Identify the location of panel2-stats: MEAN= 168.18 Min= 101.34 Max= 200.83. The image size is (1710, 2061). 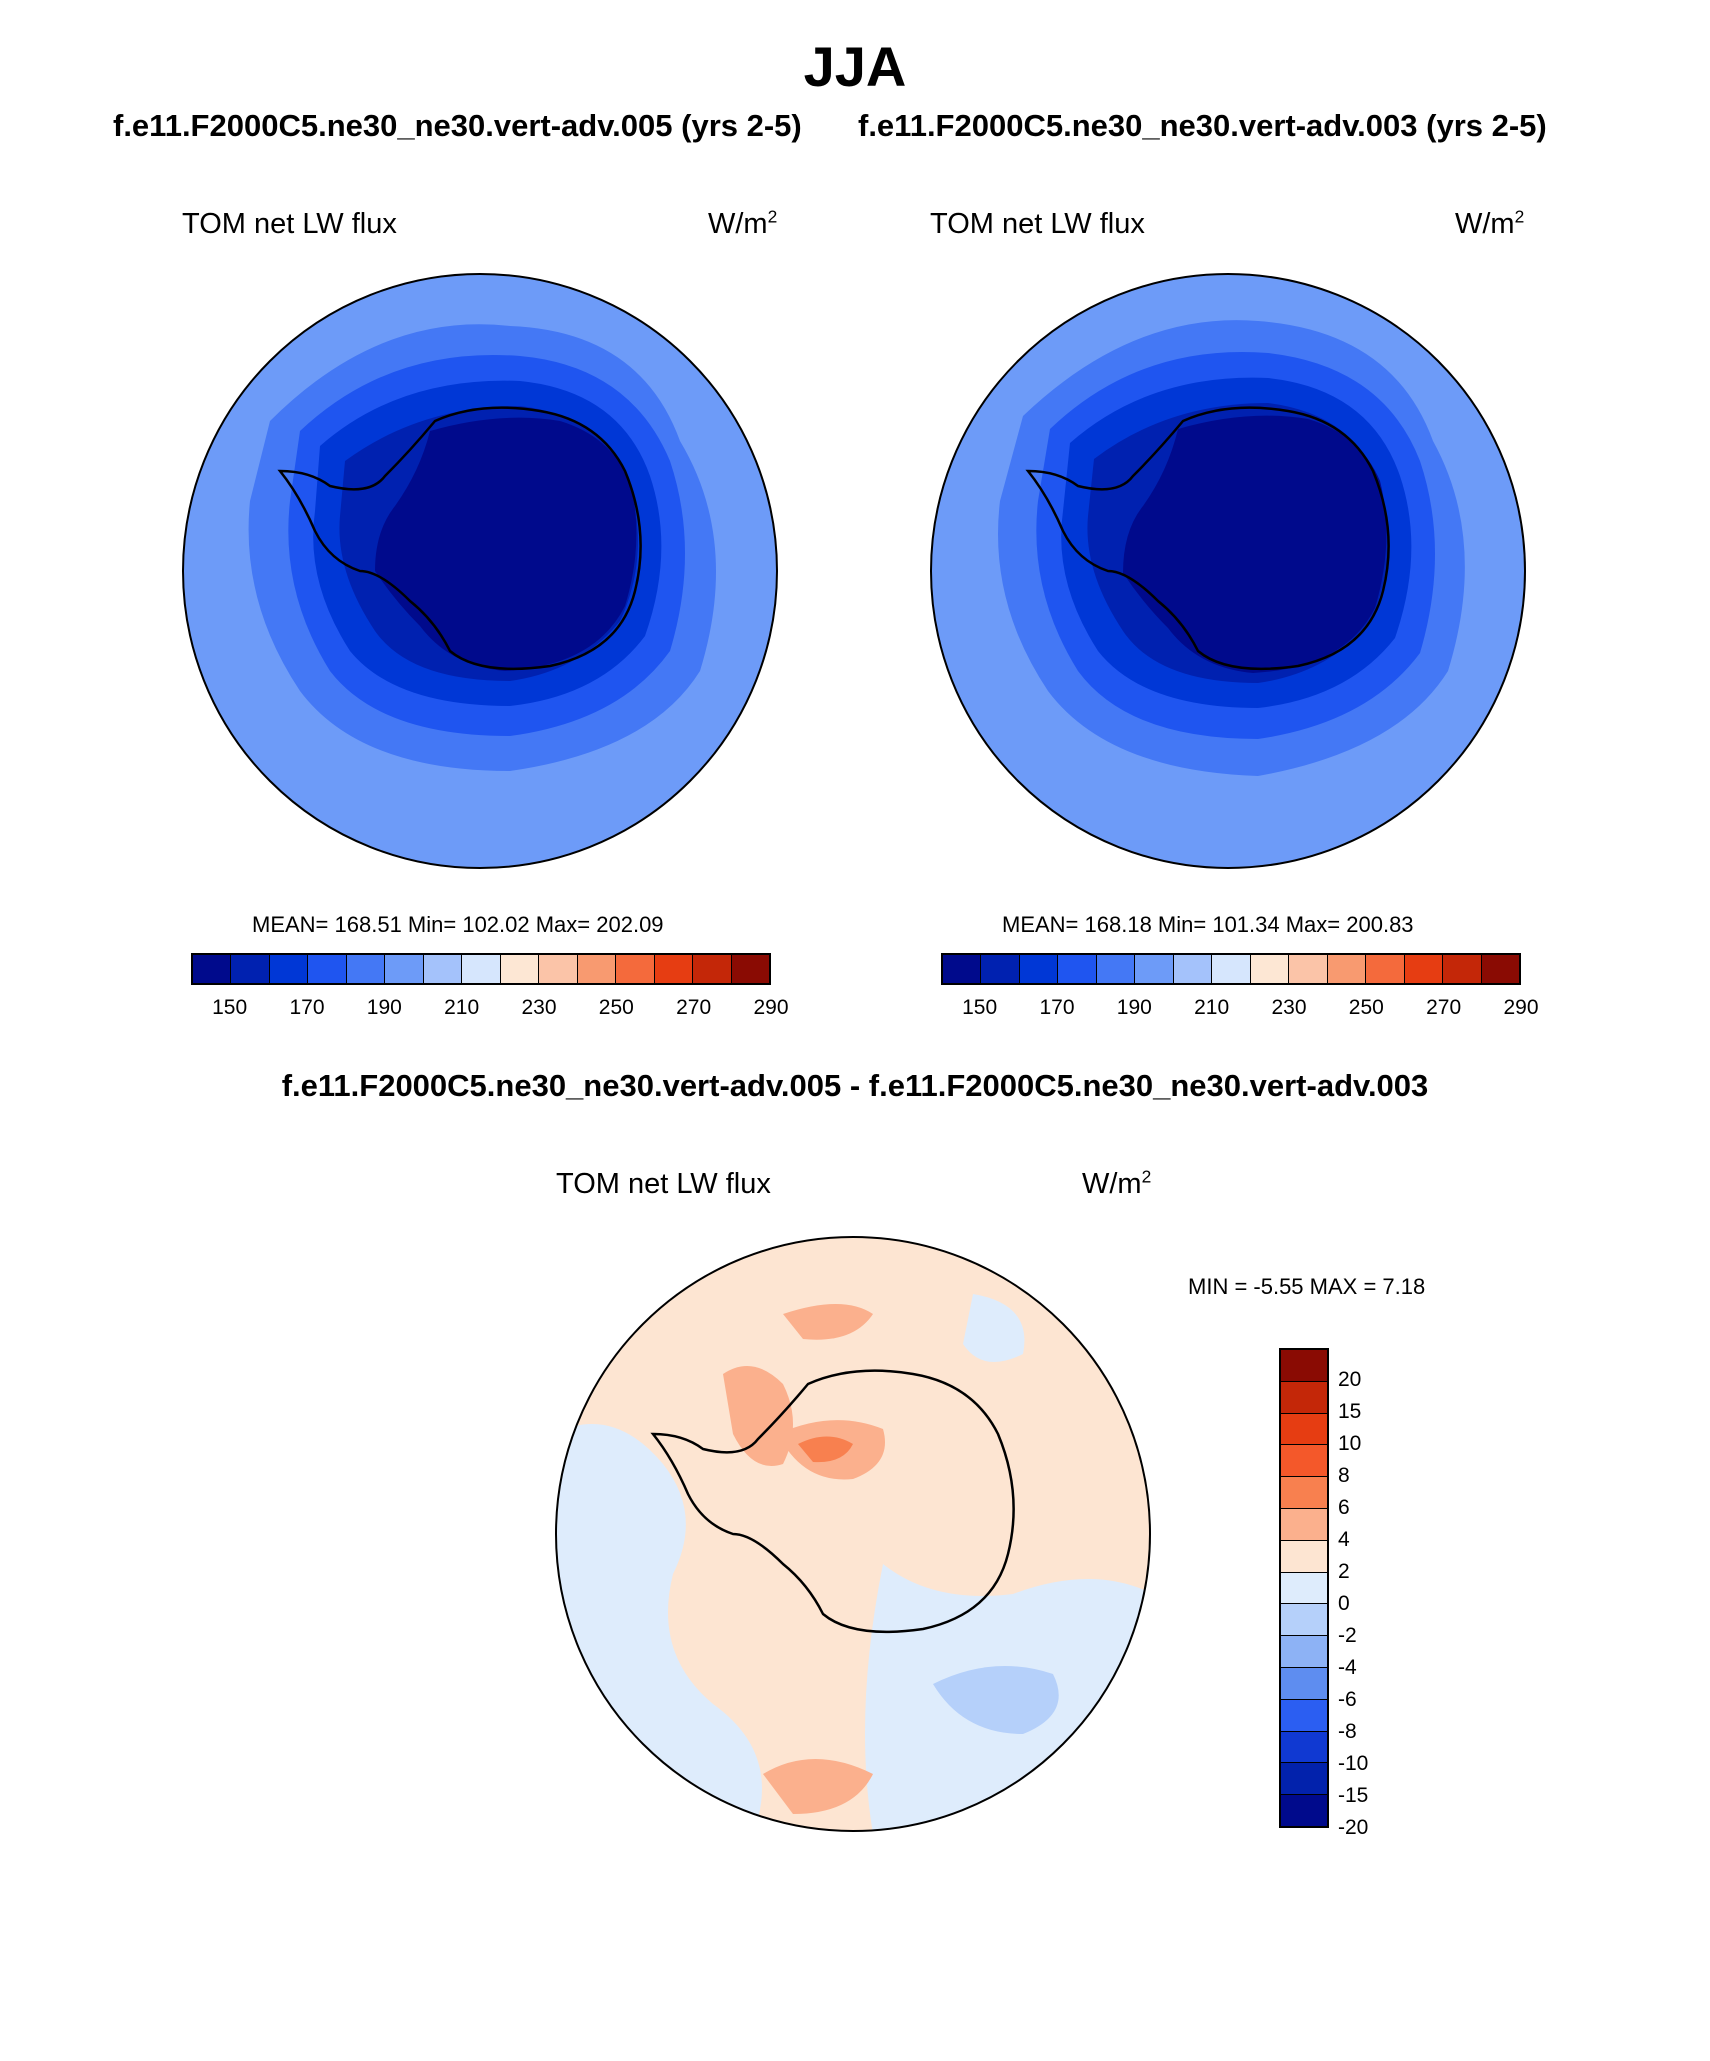
(1208, 924).